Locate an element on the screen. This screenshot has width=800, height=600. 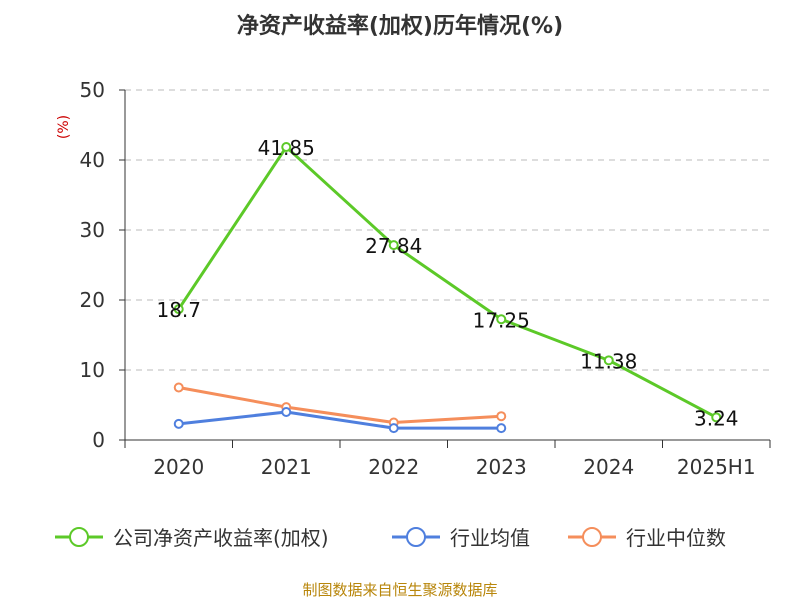
legend-label-1: 行业均值 is located at coordinates (490, 538).